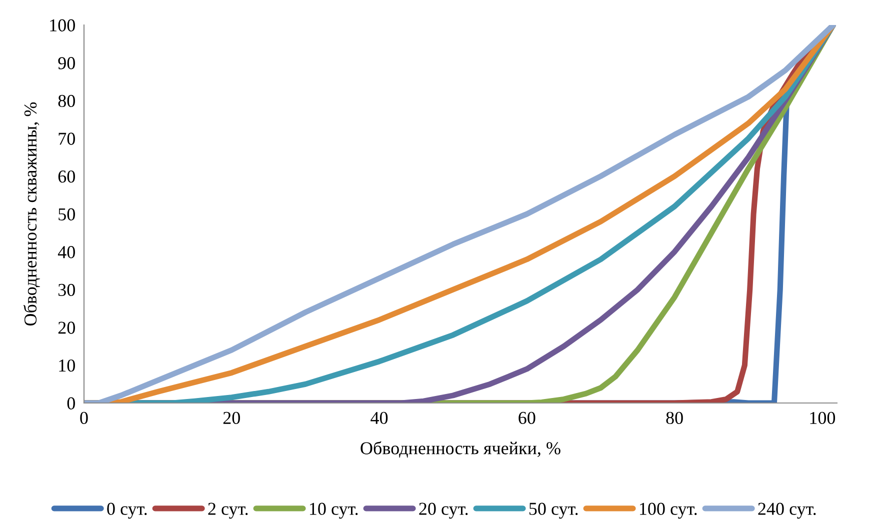 The height and width of the screenshot is (527, 871). Describe the element at coordinates (66, 252) in the screenshot. I see `y-tick-label: 40` at that location.